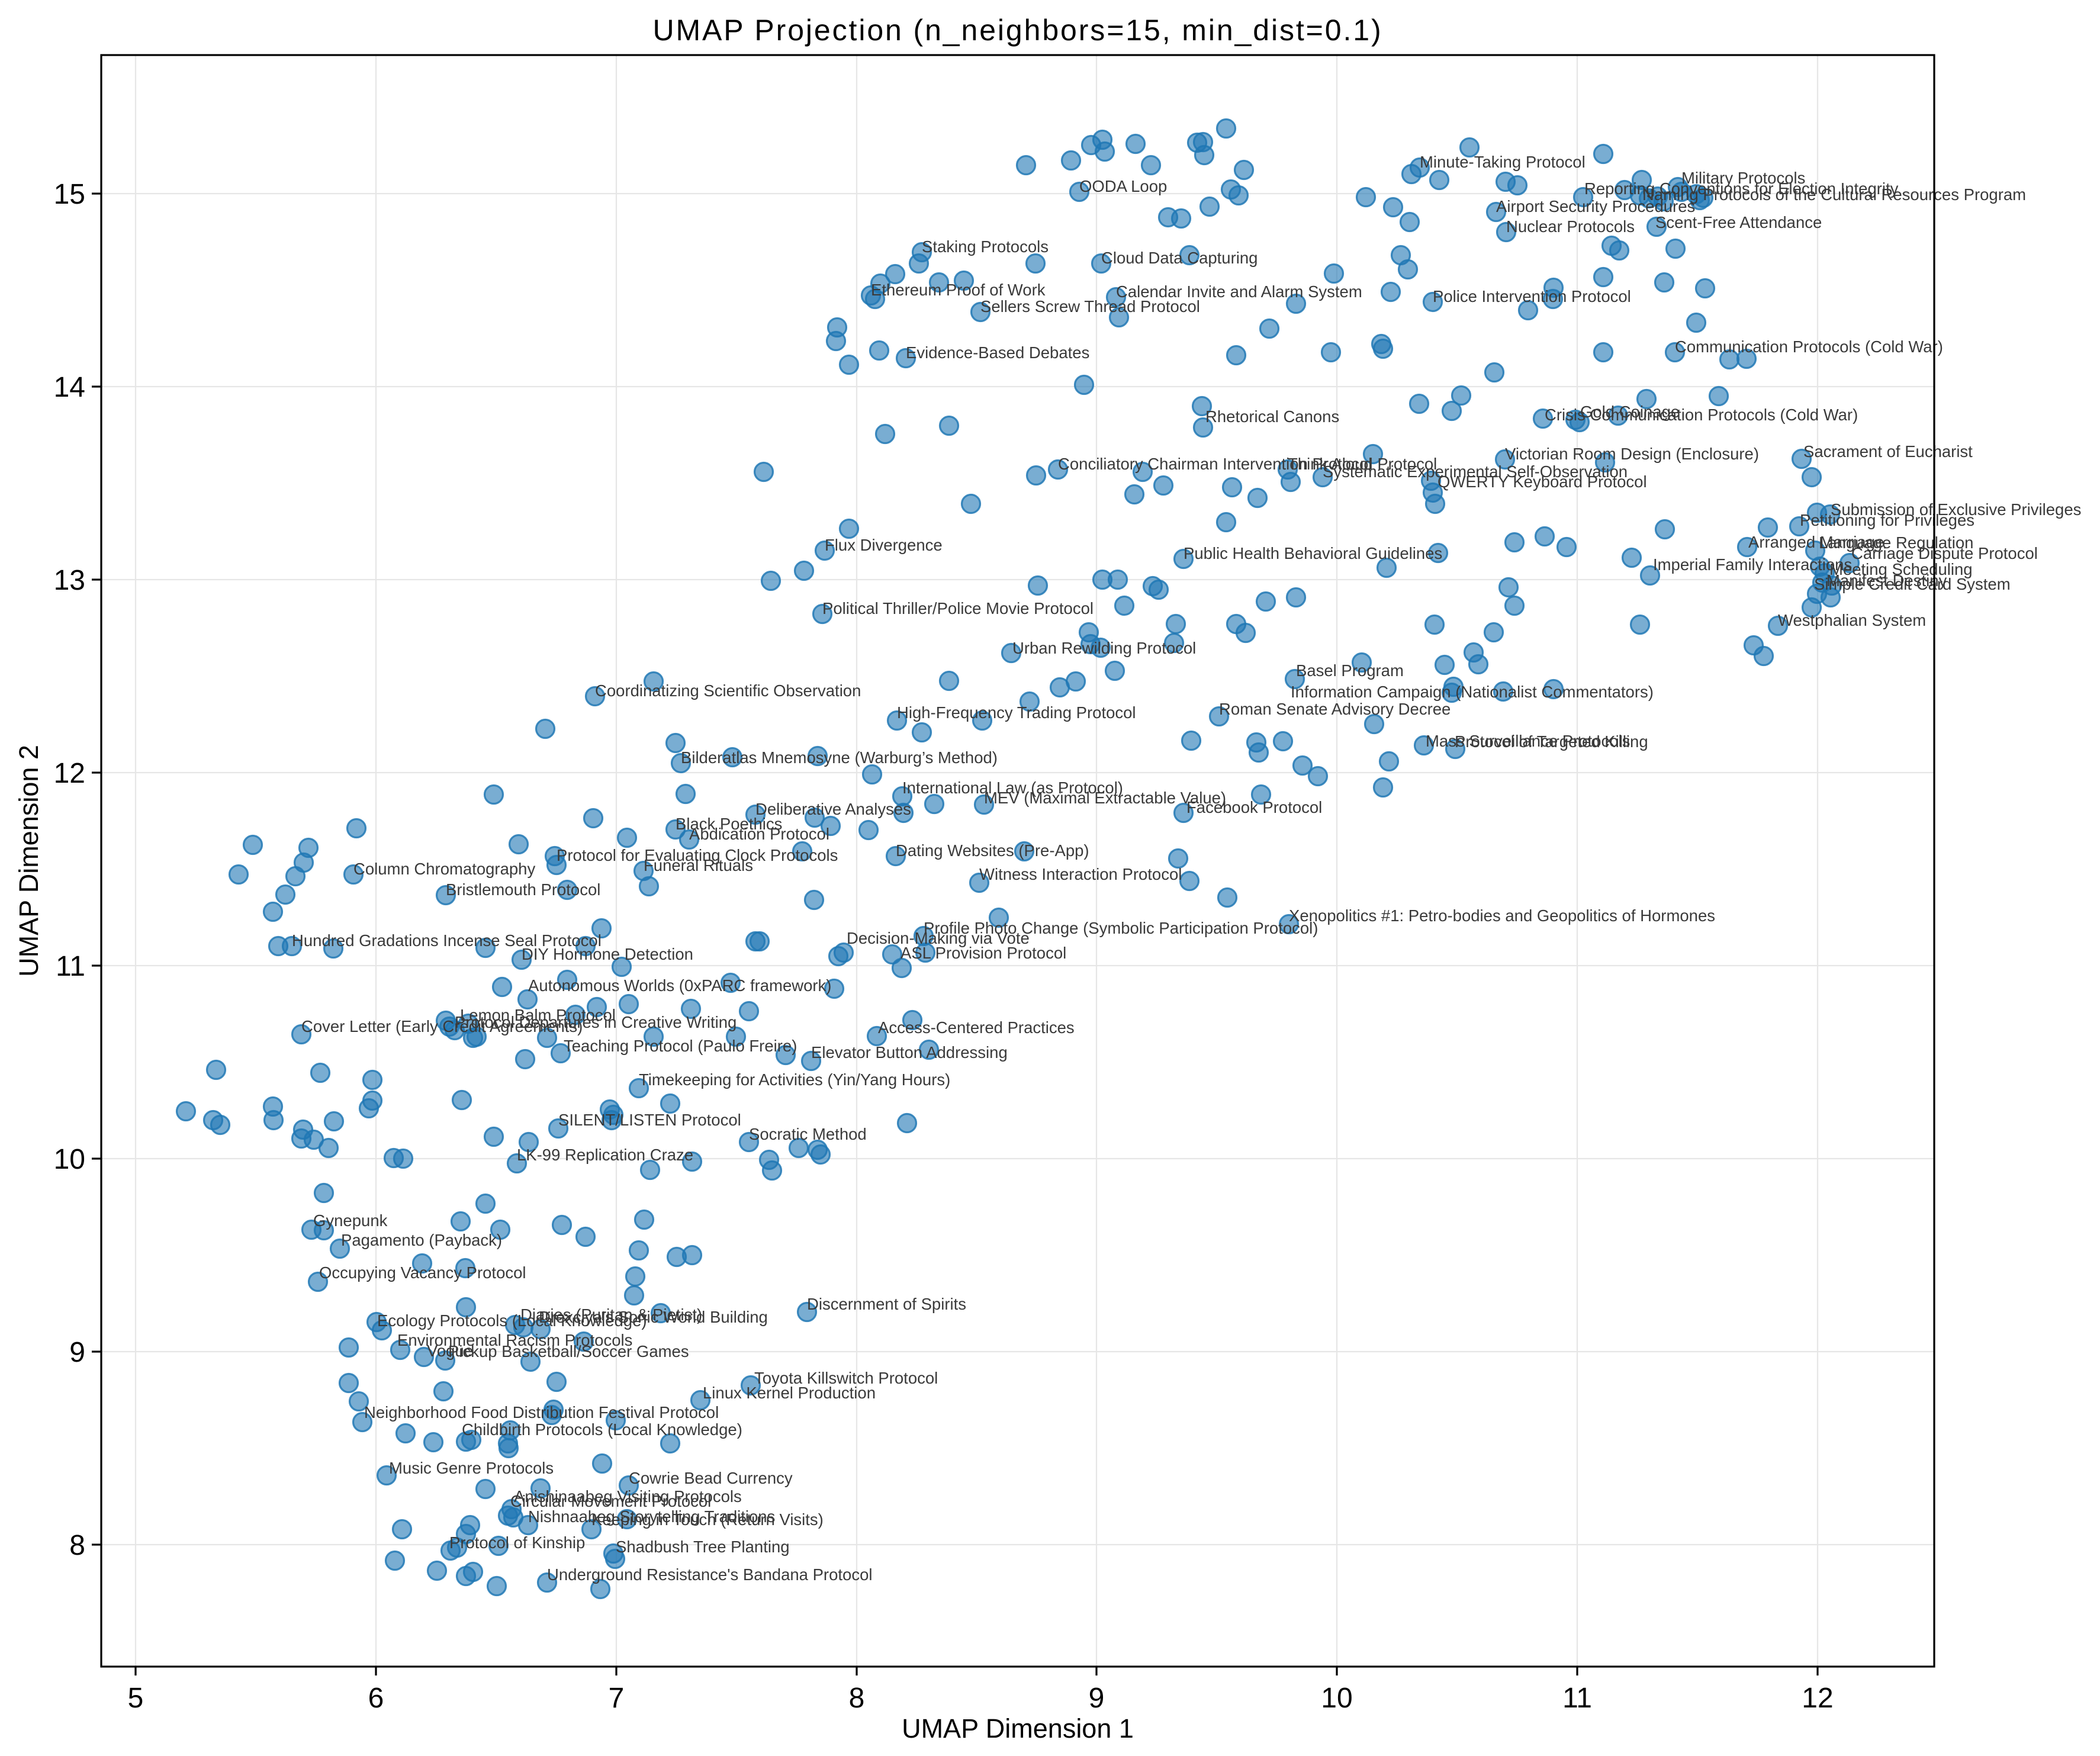 The height and width of the screenshot is (1756, 2100). I want to click on svg-text: Discernment of Spirits, so click(886, 1304).